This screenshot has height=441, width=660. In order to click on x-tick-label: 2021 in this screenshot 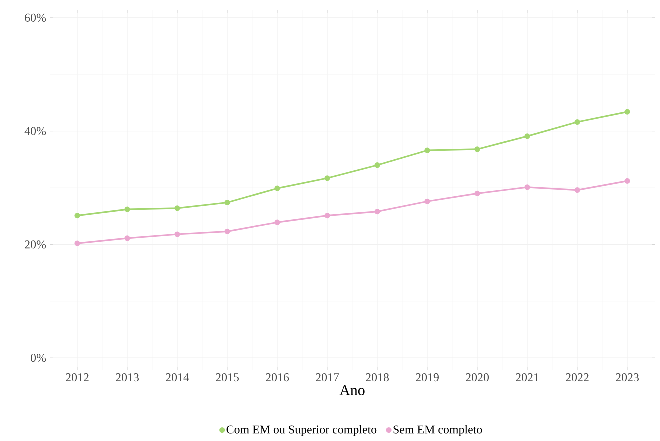, I will do `click(527, 378)`.